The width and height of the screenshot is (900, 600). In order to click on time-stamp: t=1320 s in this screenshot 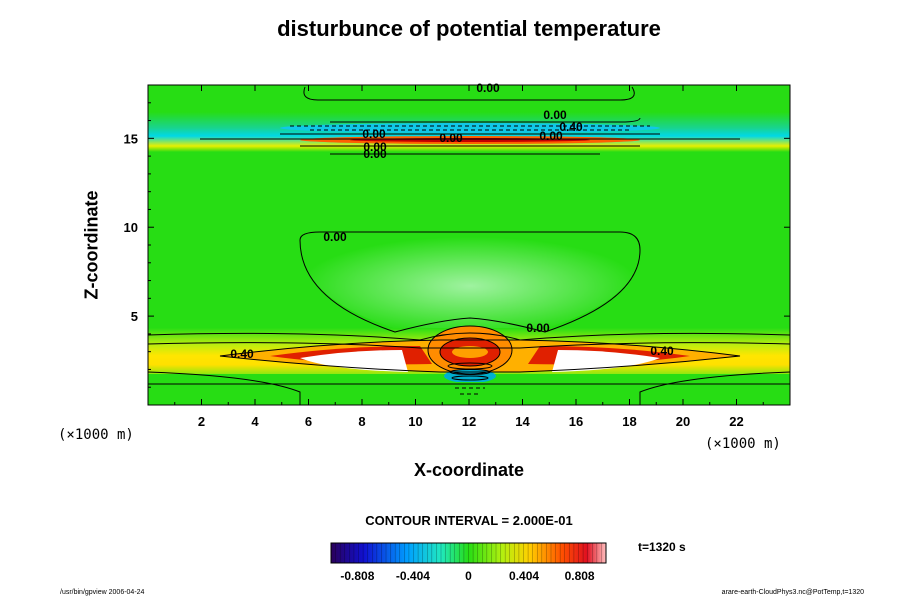, I will do `click(662, 547)`.